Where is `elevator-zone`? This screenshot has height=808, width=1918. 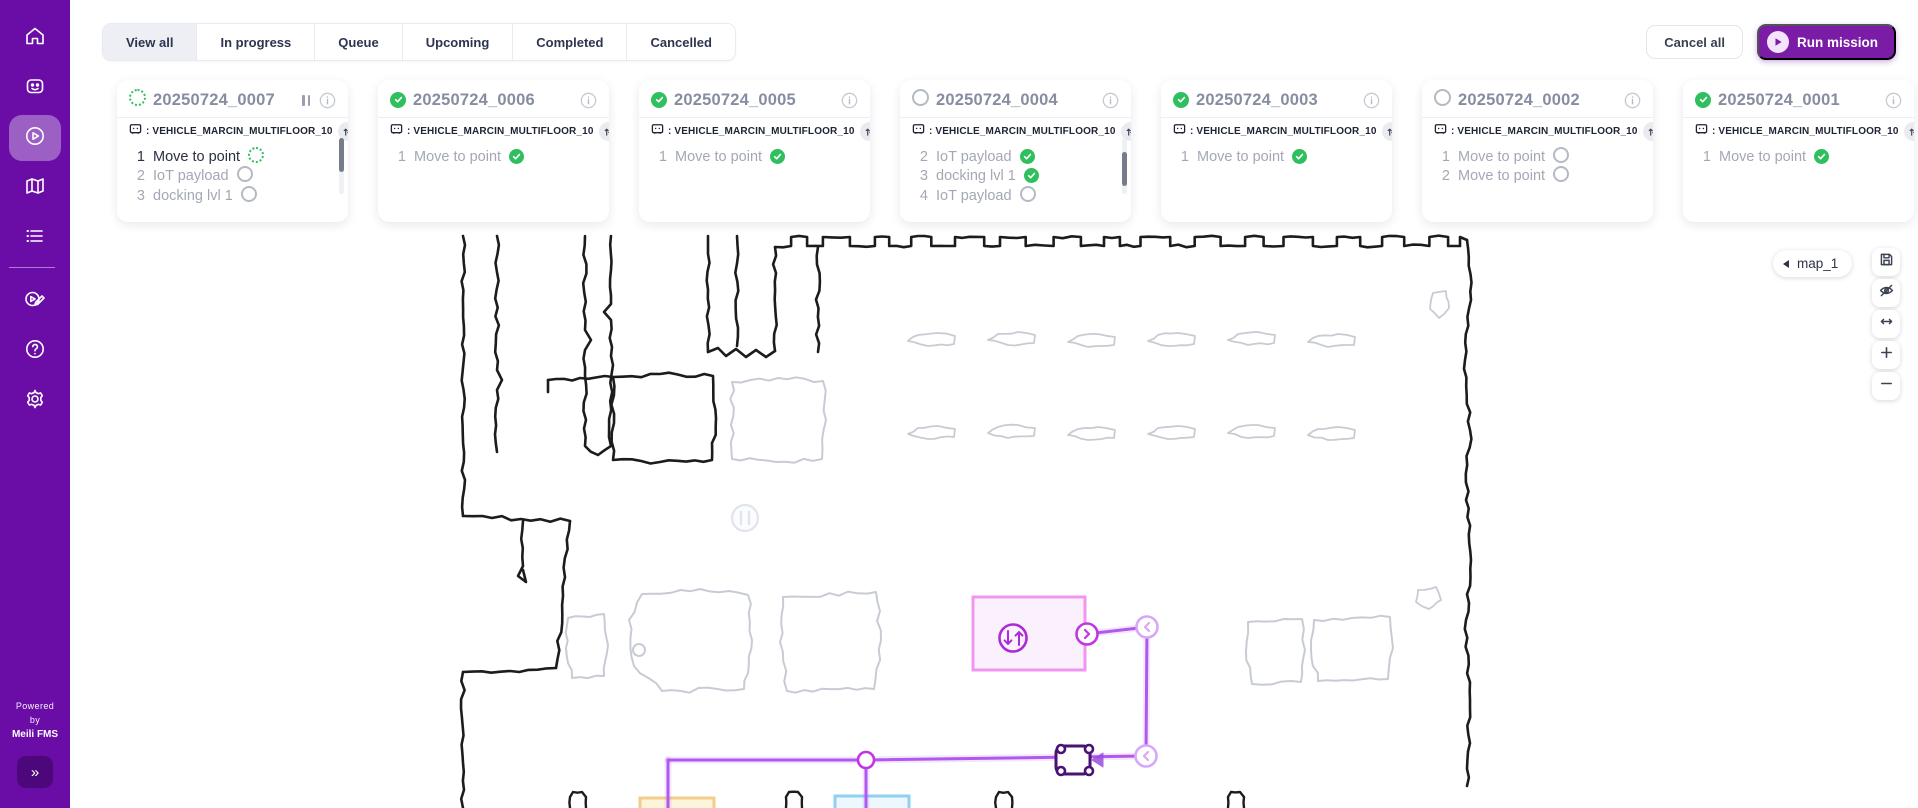
elevator-zone is located at coordinates (1029, 633).